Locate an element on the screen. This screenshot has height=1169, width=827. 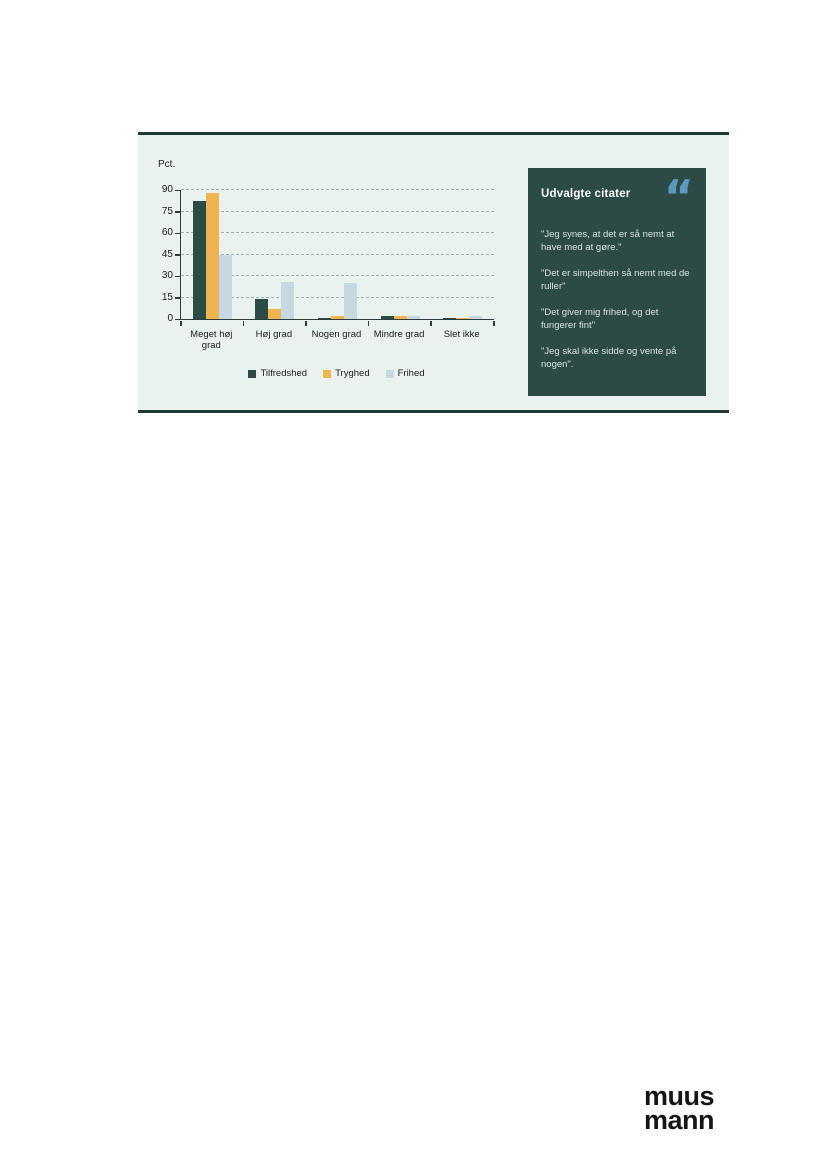
plot-area: 0 15 30 45 60 75 90 is located at coordinates (328, 255).